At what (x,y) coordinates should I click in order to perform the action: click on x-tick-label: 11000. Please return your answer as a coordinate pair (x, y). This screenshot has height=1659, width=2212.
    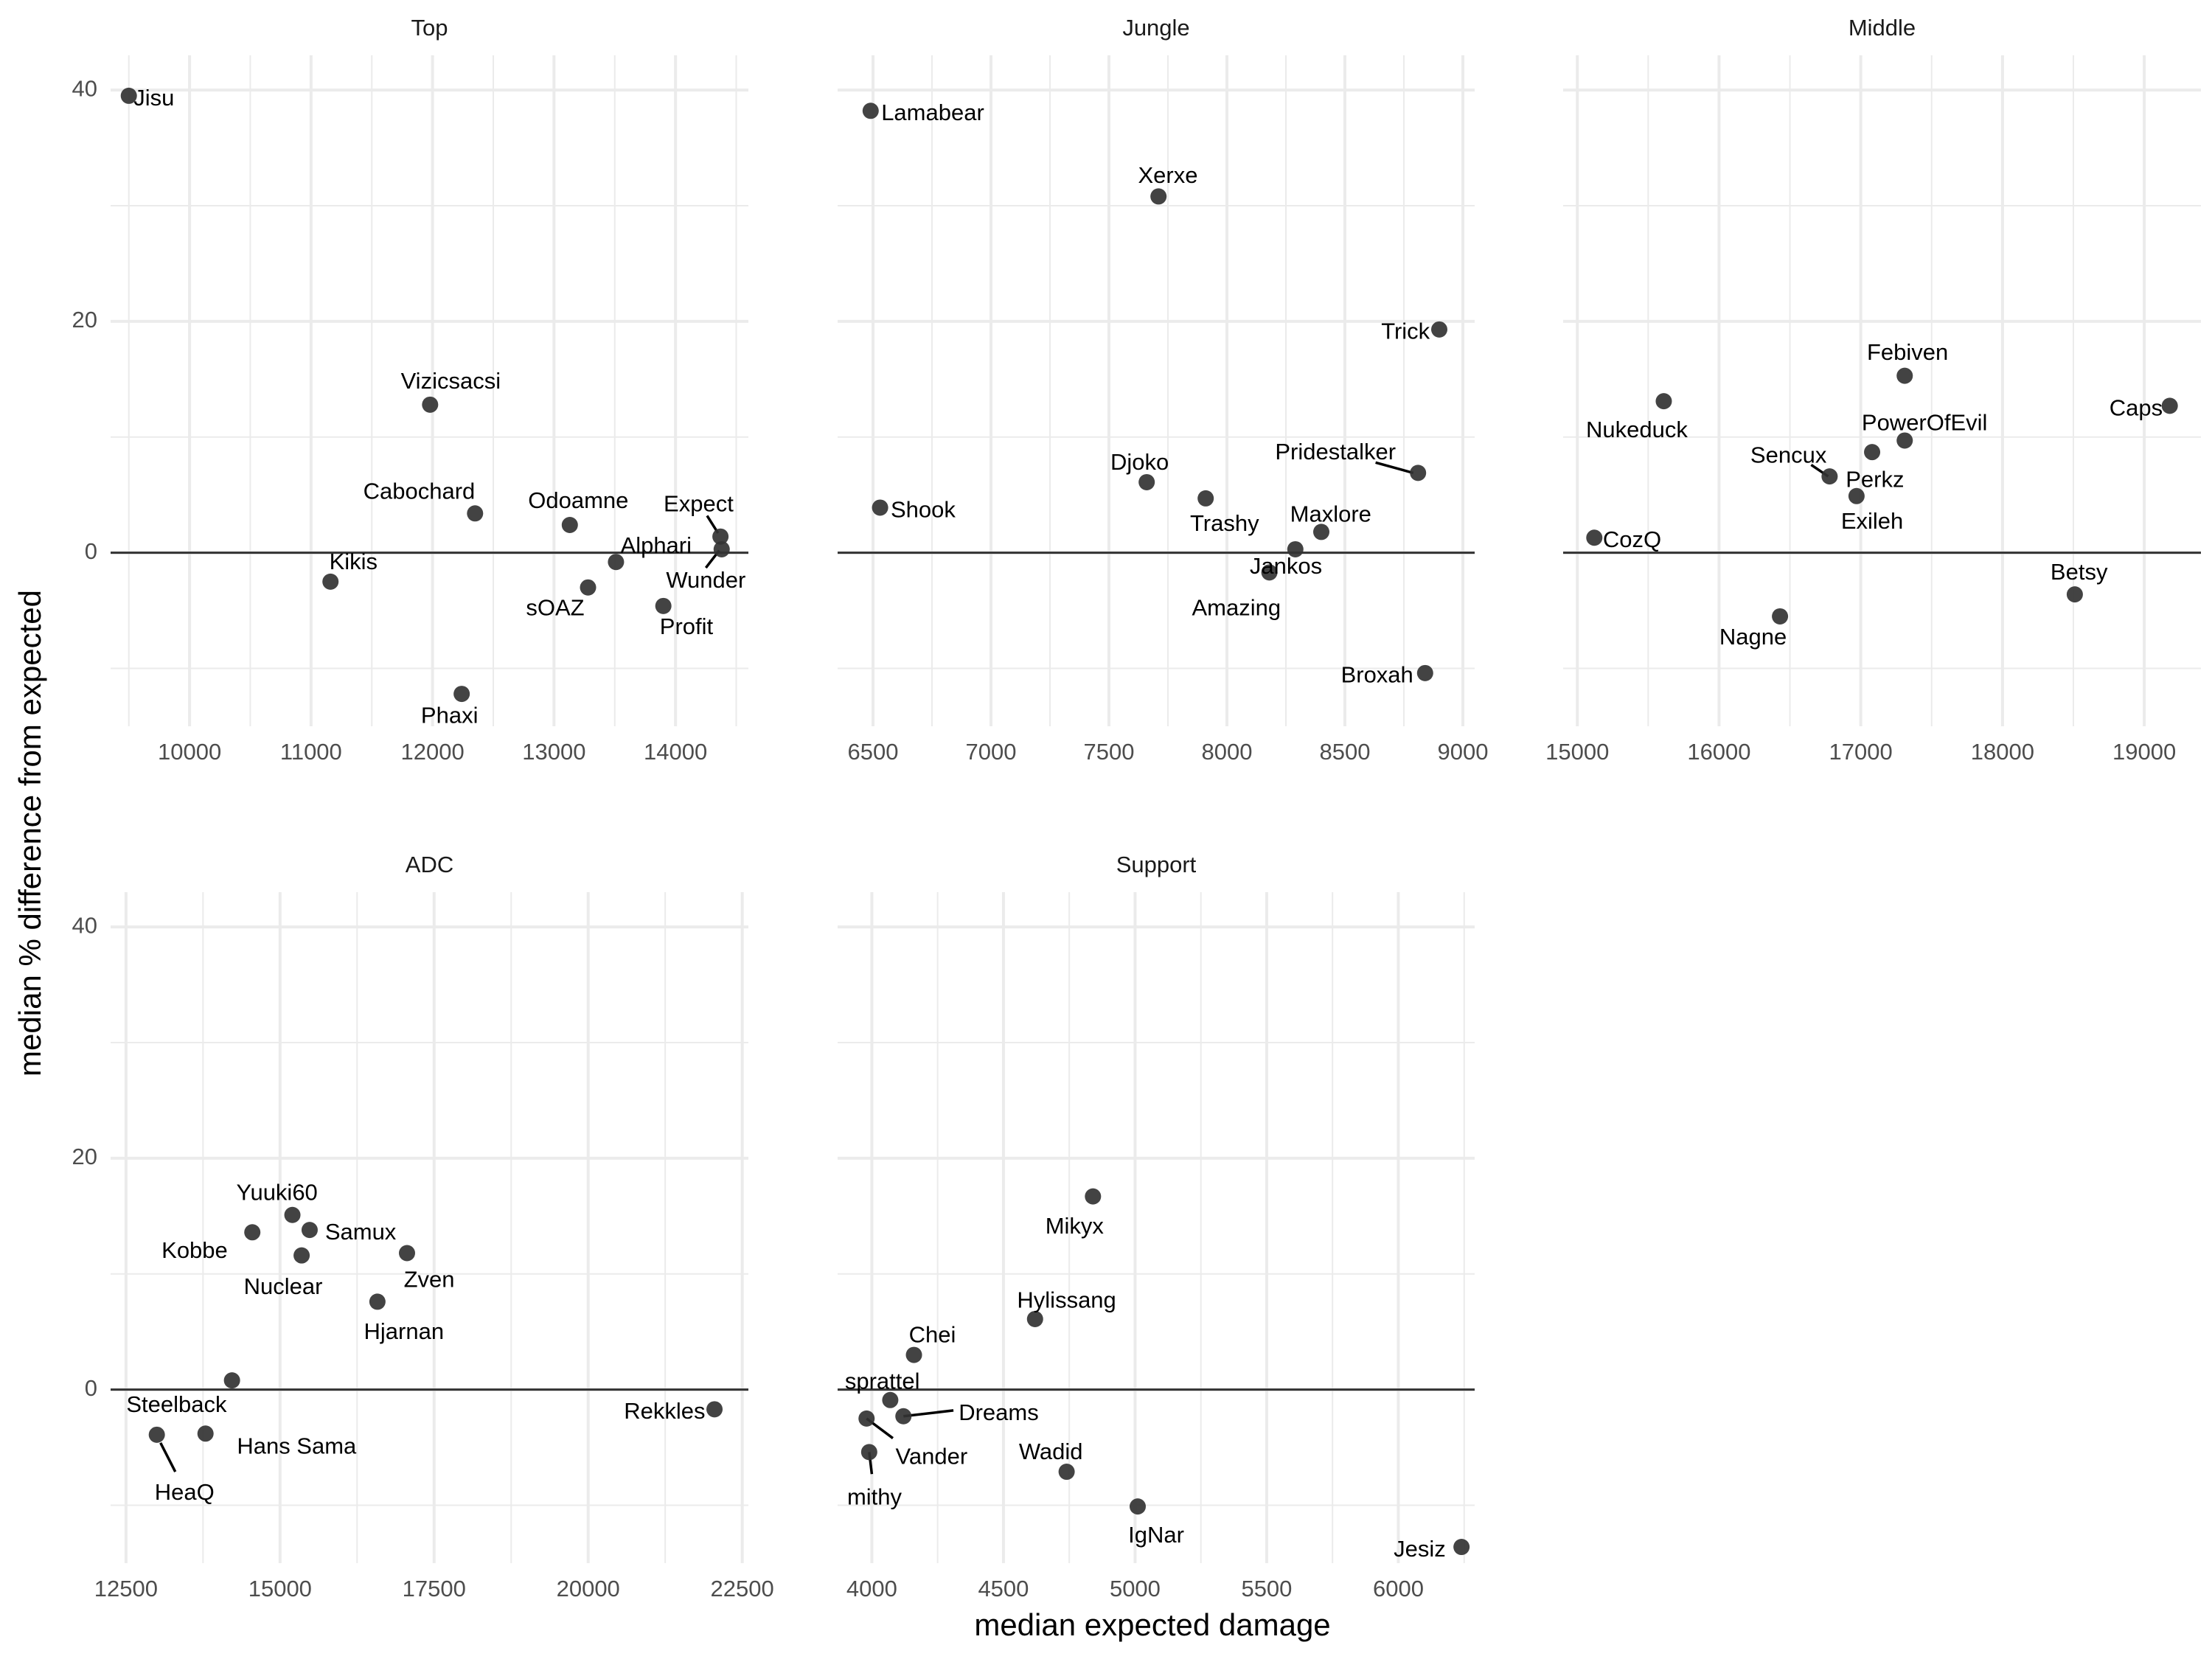
    Looking at the image, I should click on (311, 752).